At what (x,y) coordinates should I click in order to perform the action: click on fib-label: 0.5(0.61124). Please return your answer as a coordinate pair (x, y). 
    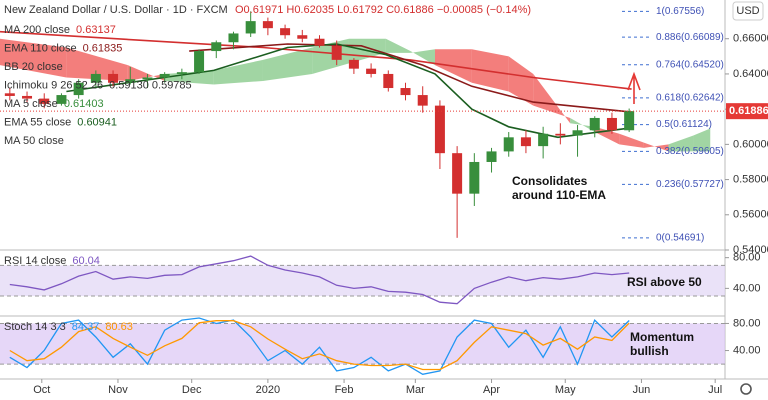
    Looking at the image, I should click on (684, 124).